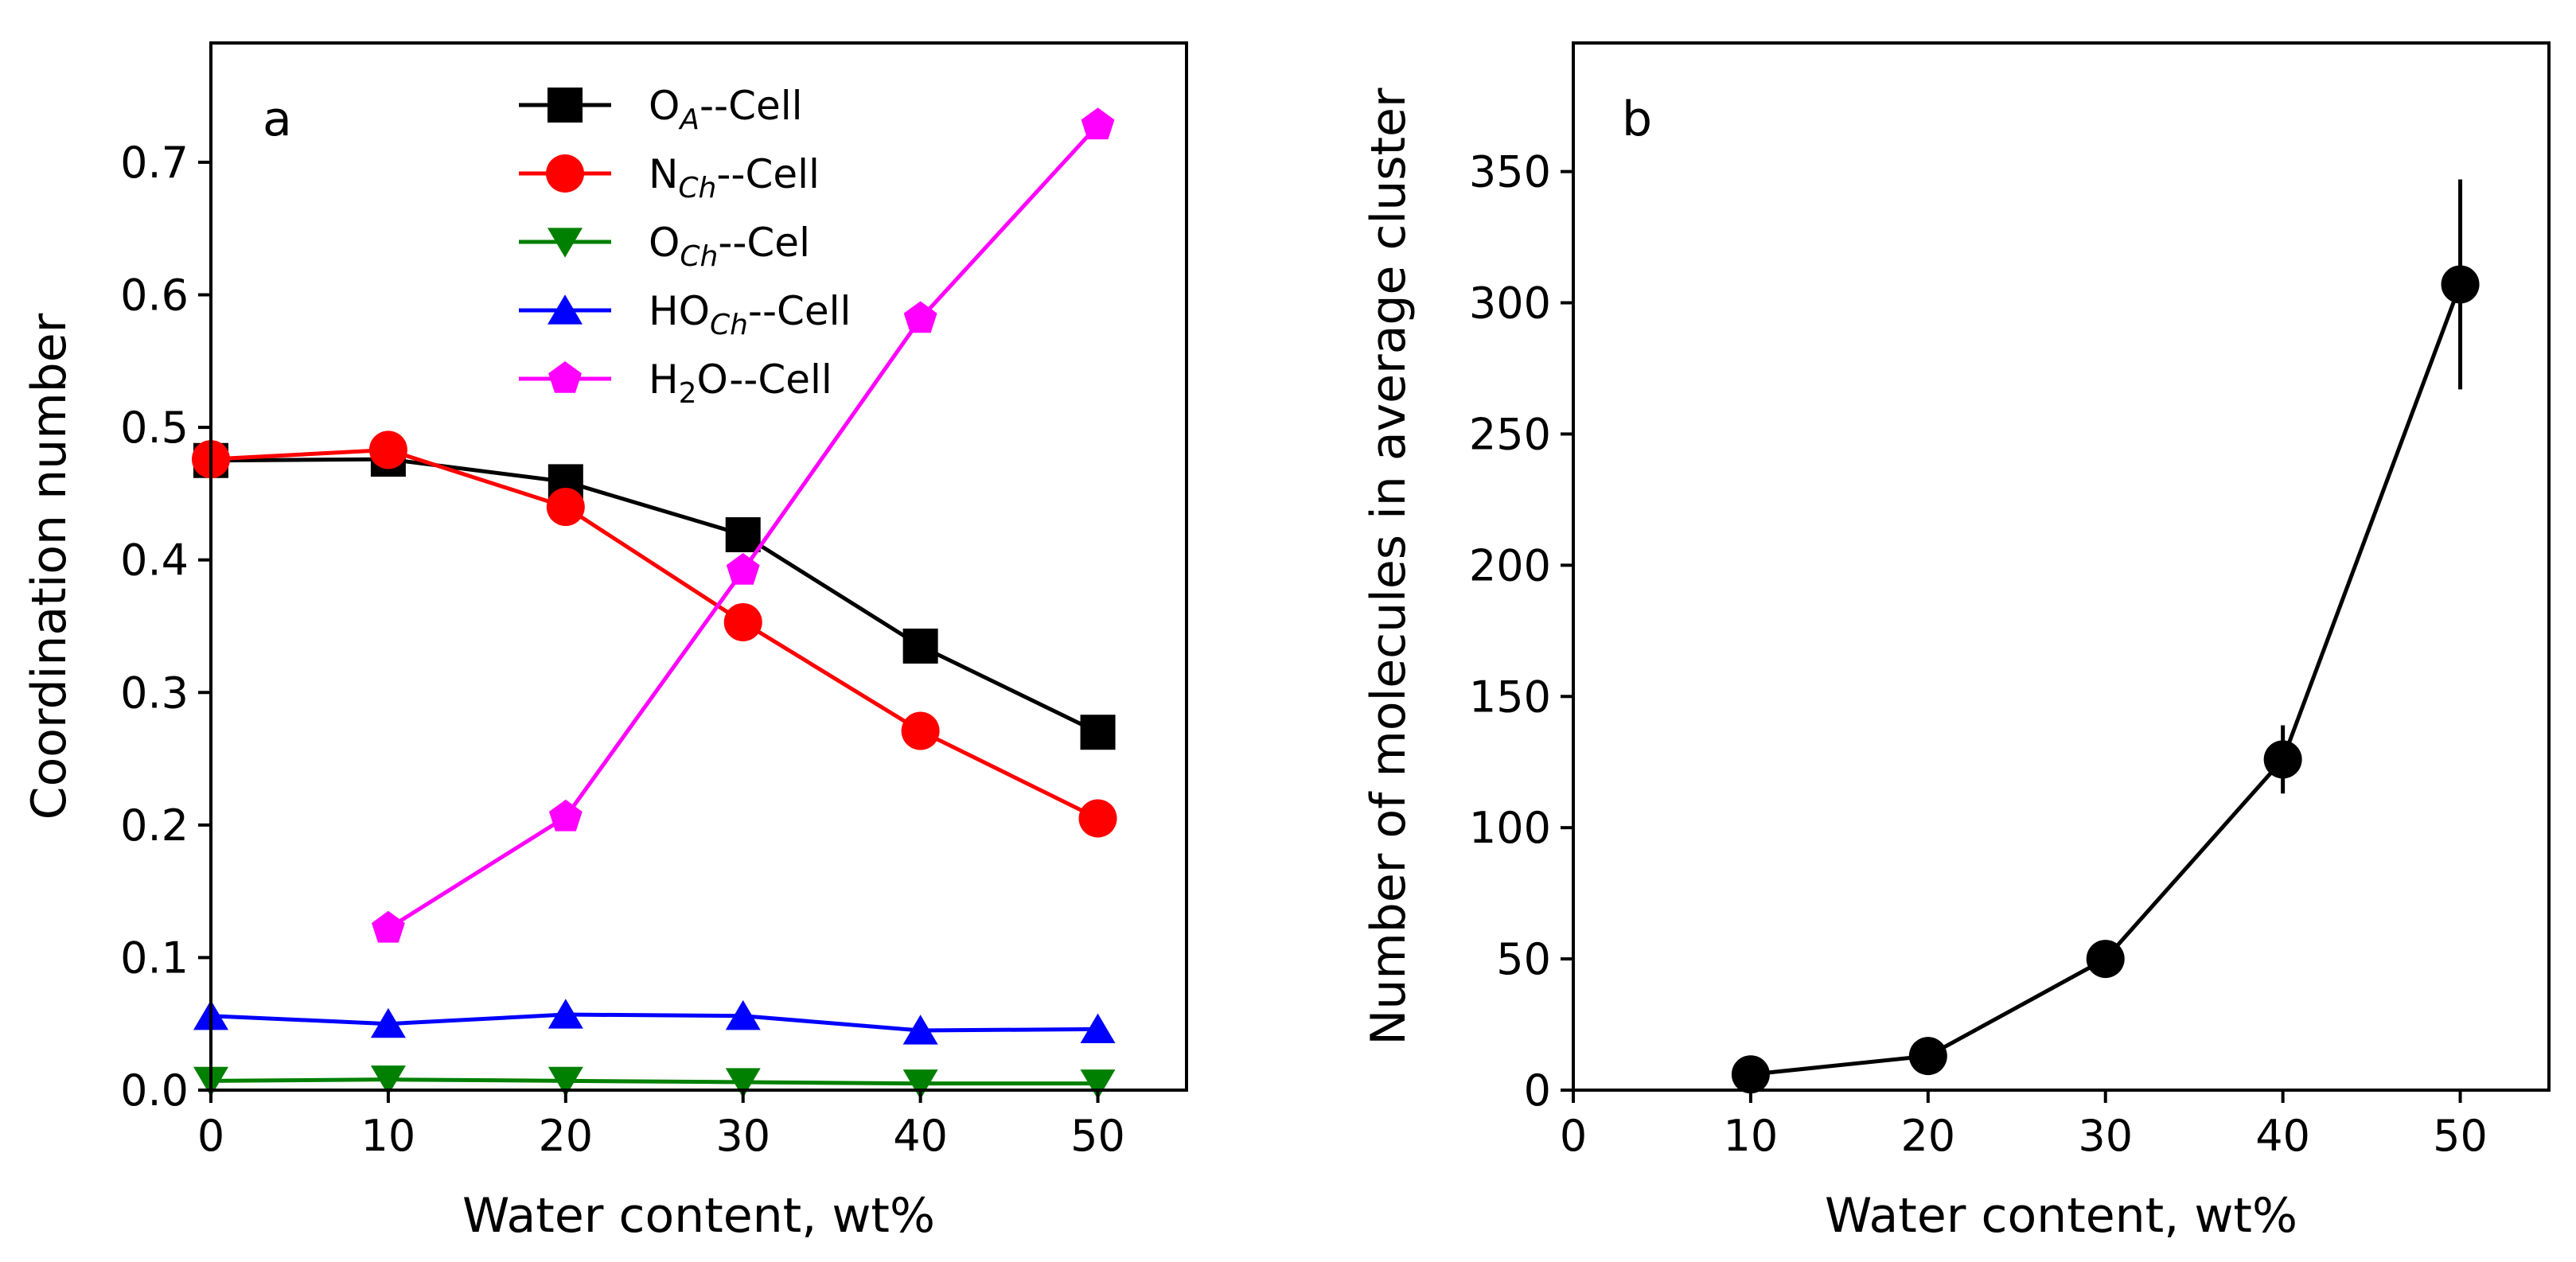 The width and height of the screenshot is (2576, 1262). I want to click on panel-a-ytick-label: 0.7, so click(154, 163).